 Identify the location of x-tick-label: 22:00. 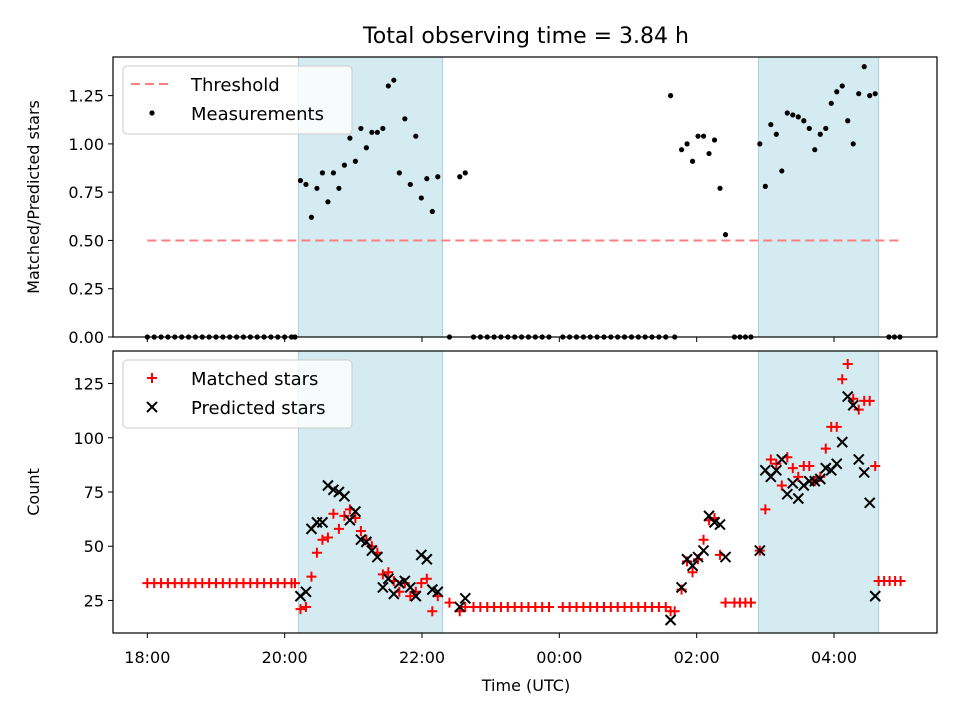
(422, 657).